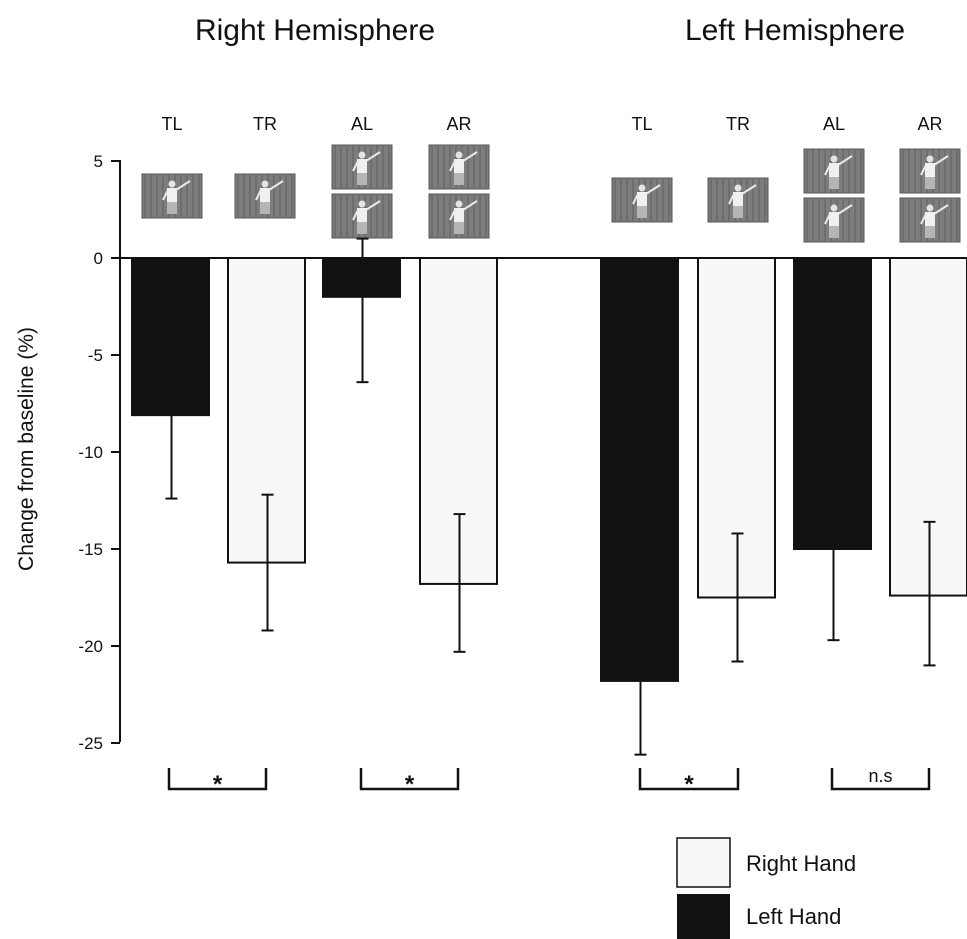 This screenshot has width=967, height=939. What do you see at coordinates (801, 863) in the screenshot?
I see `legend-label-right-hand: Right Hand` at bounding box center [801, 863].